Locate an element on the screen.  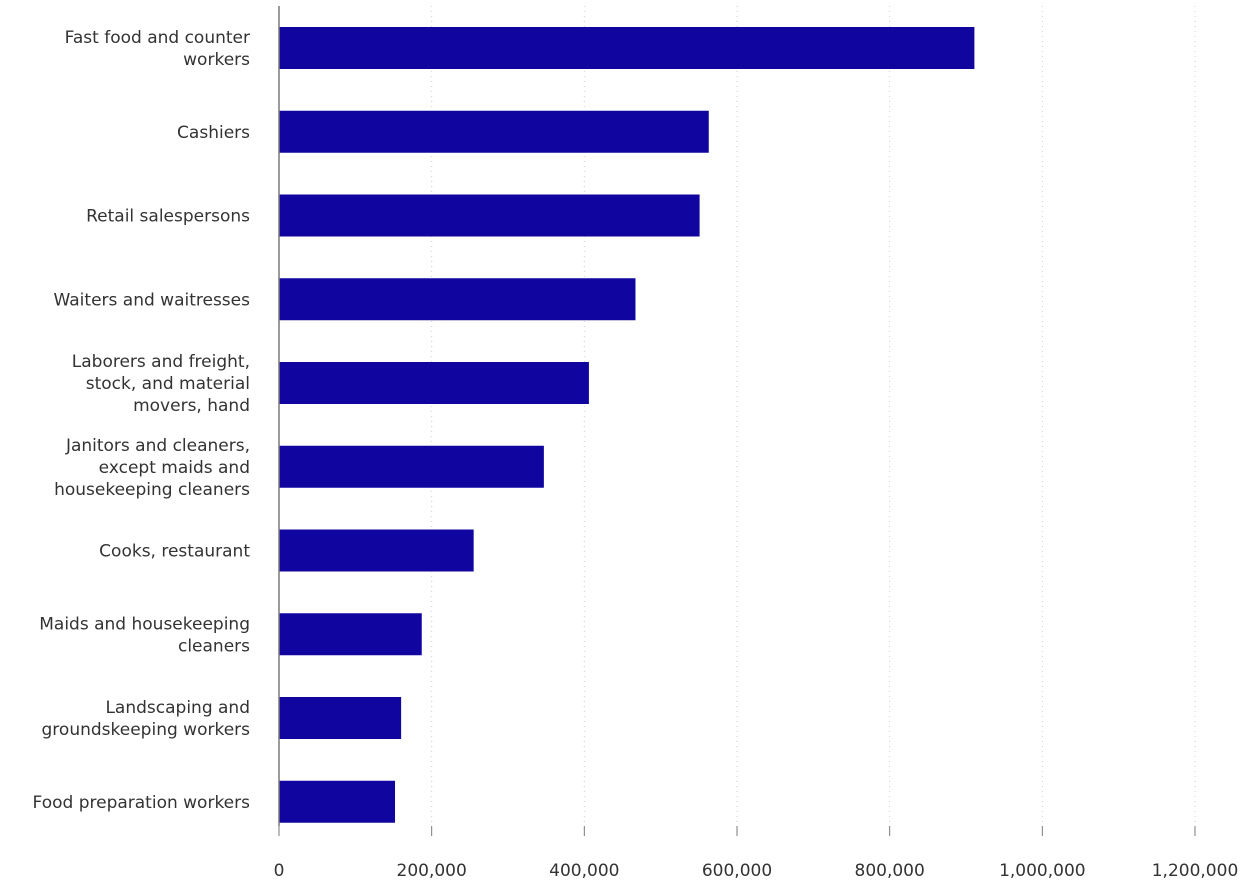
category-label: Retail salespersons is located at coordinates (168, 217).